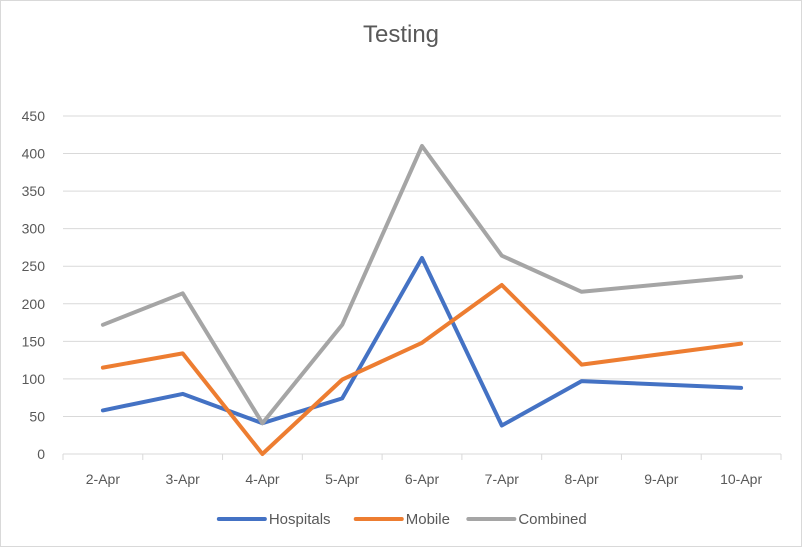  I want to click on x-tick-label: 8-Apr, so click(581, 479).